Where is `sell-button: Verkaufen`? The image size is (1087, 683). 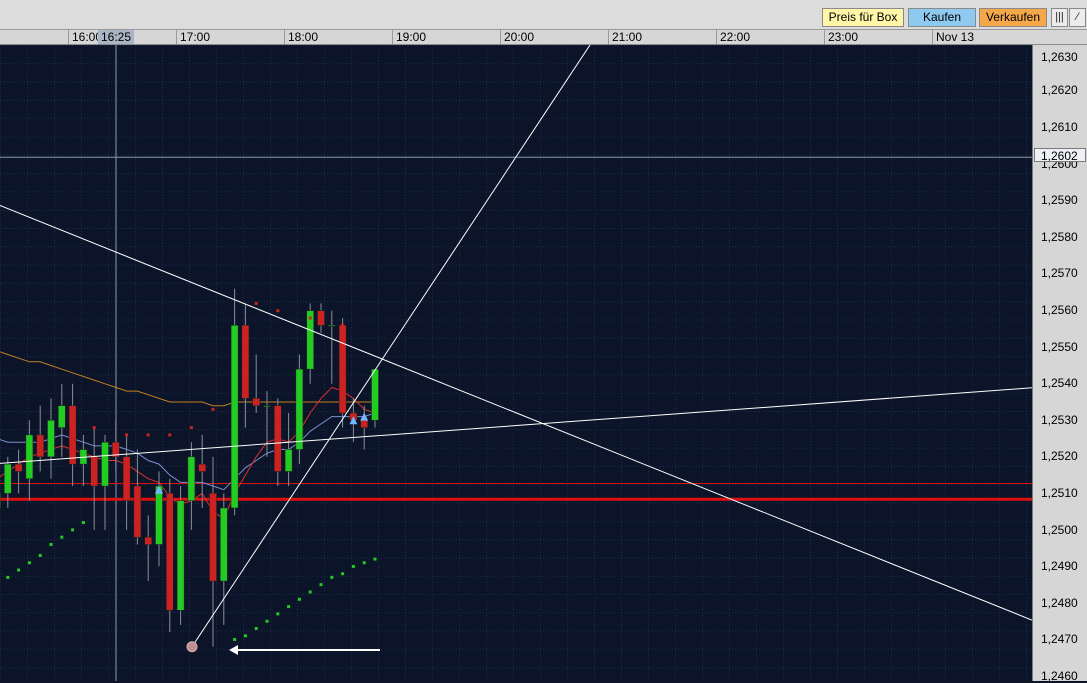 sell-button: Verkaufen is located at coordinates (1013, 17).